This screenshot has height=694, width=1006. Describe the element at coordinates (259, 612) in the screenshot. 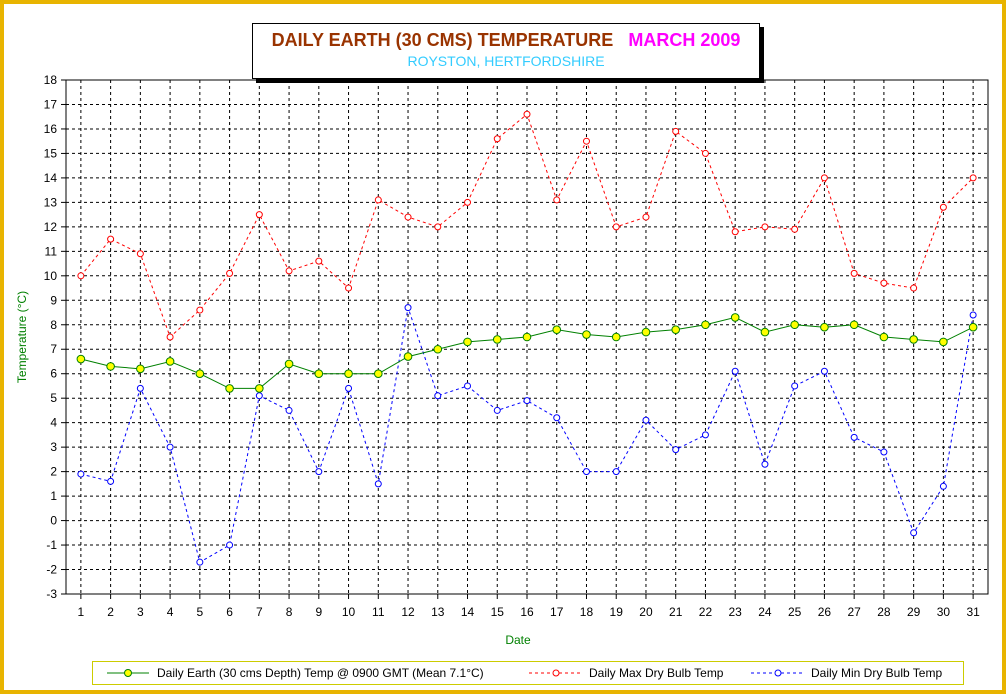

I see `x-tick-label: 7` at that location.